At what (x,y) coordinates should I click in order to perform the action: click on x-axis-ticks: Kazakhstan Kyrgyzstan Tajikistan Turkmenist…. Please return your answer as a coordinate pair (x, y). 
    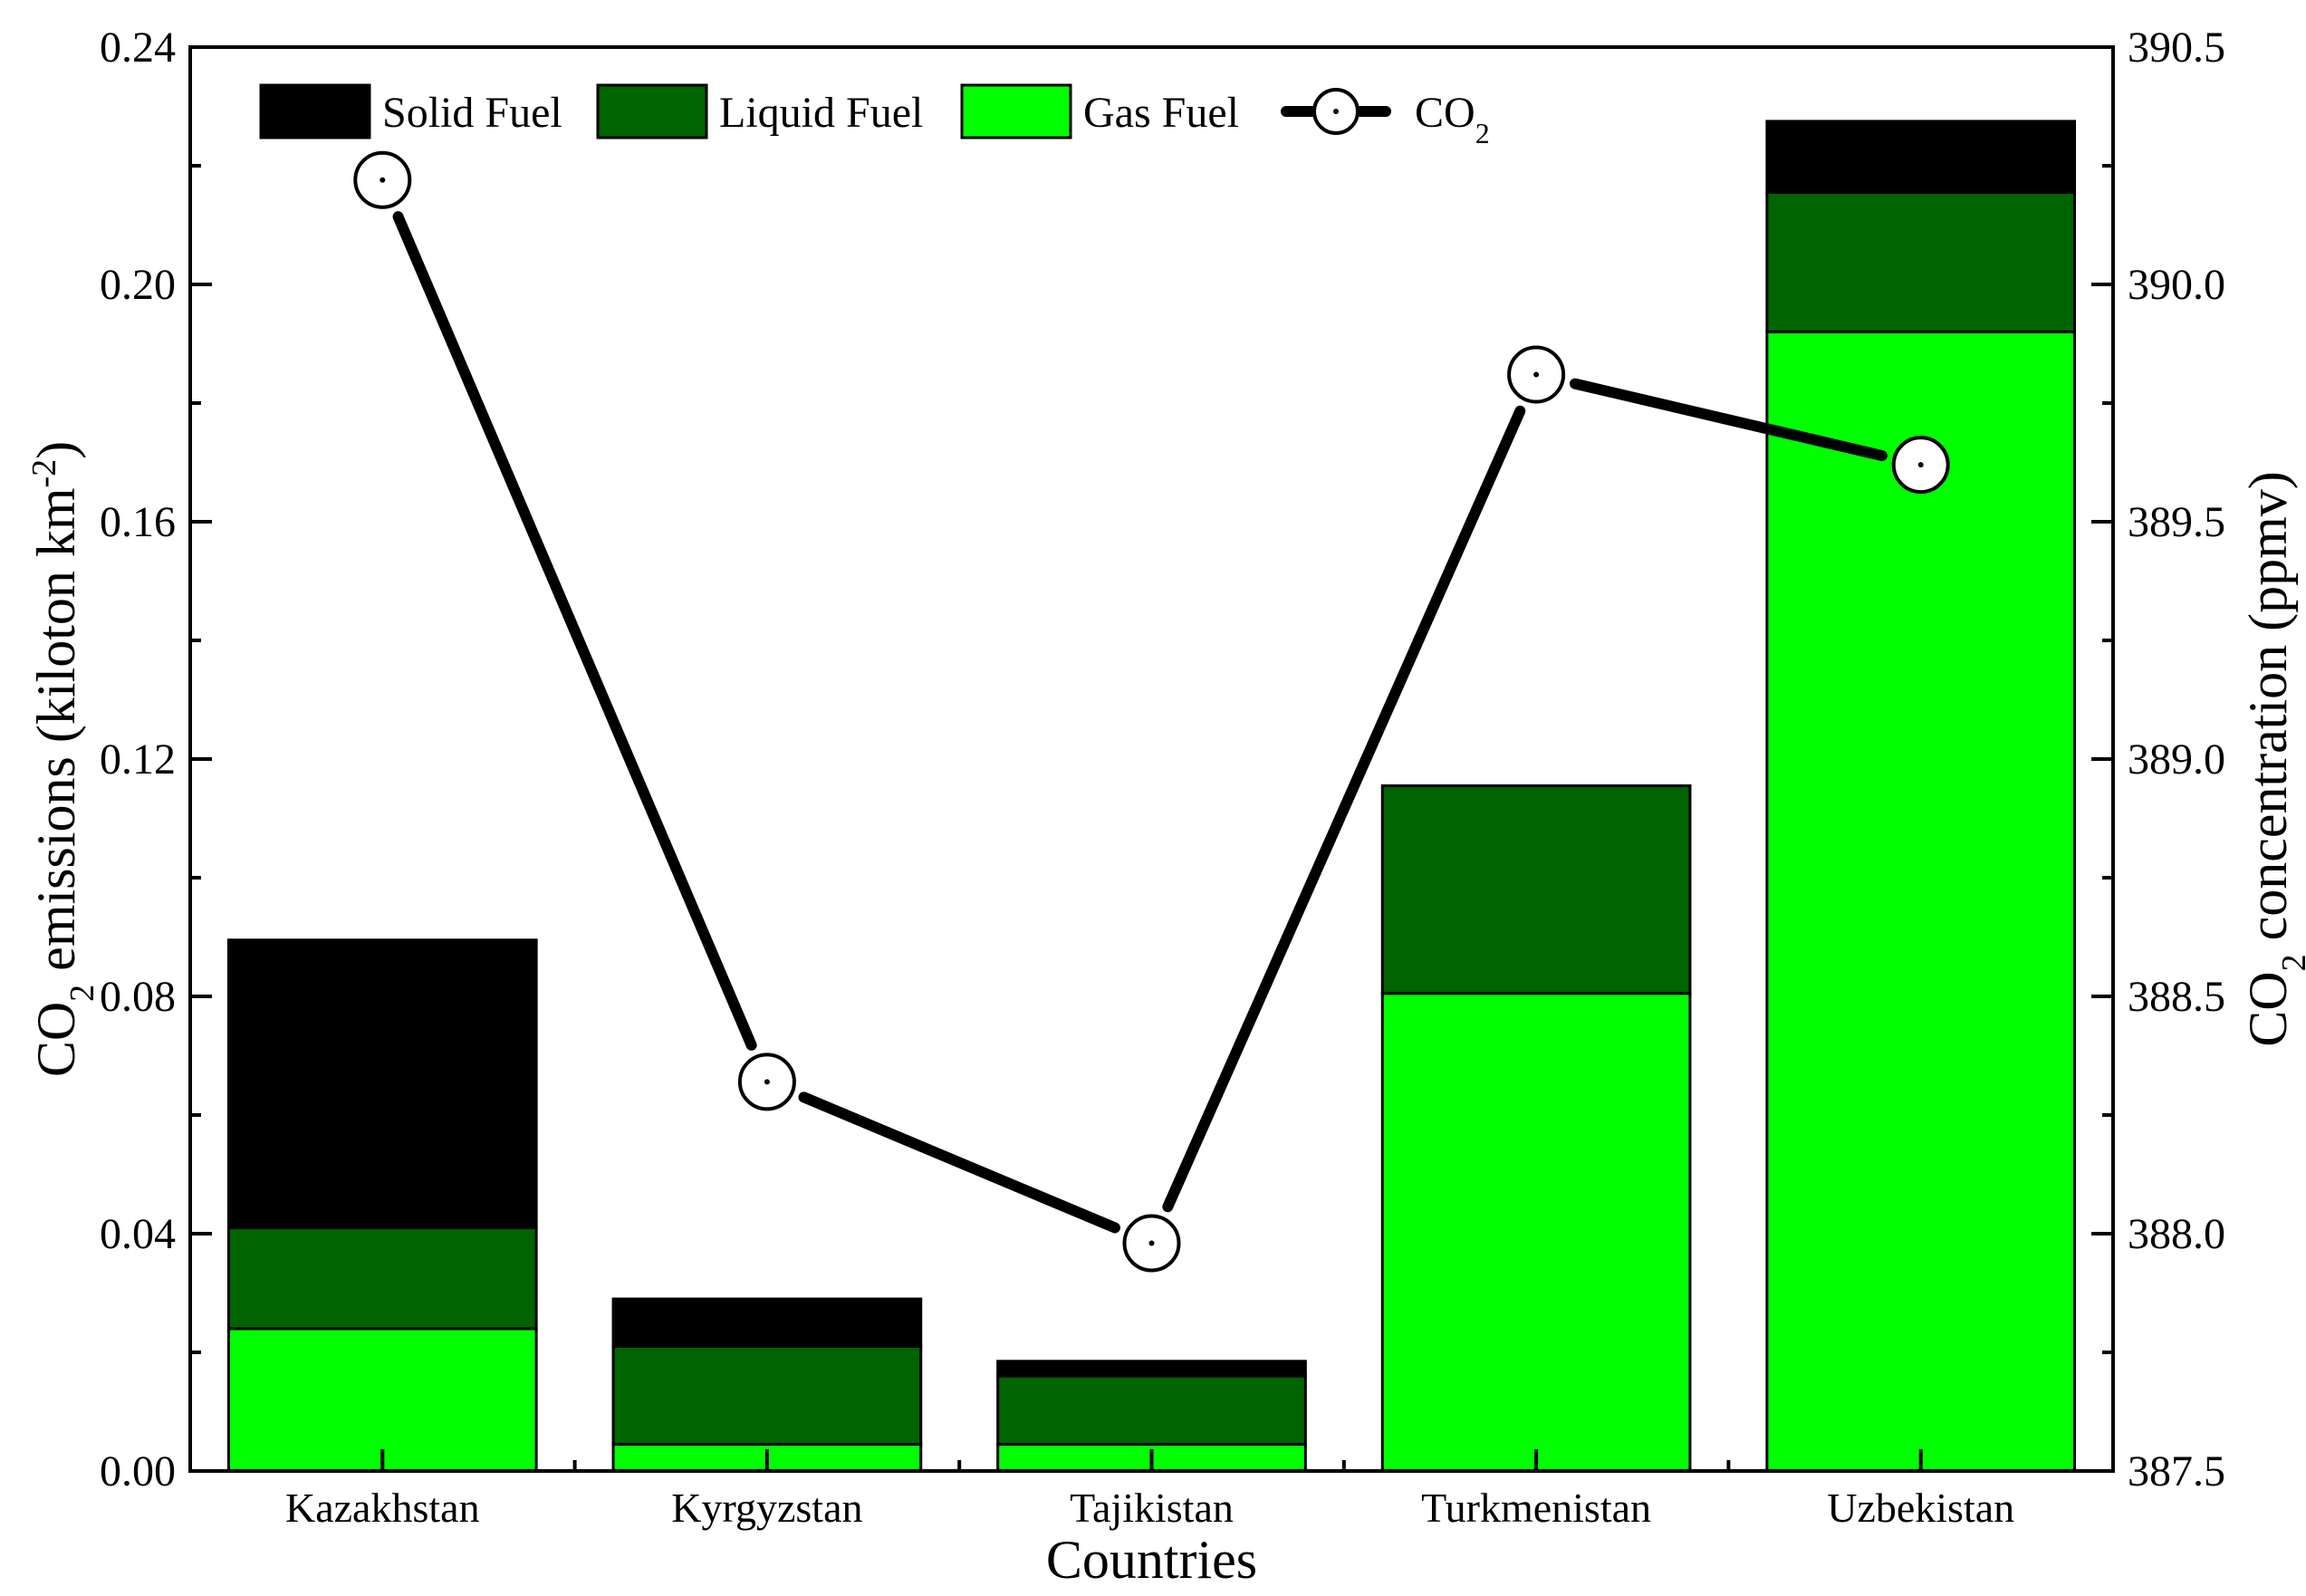
    Looking at the image, I should click on (1149, 1490).